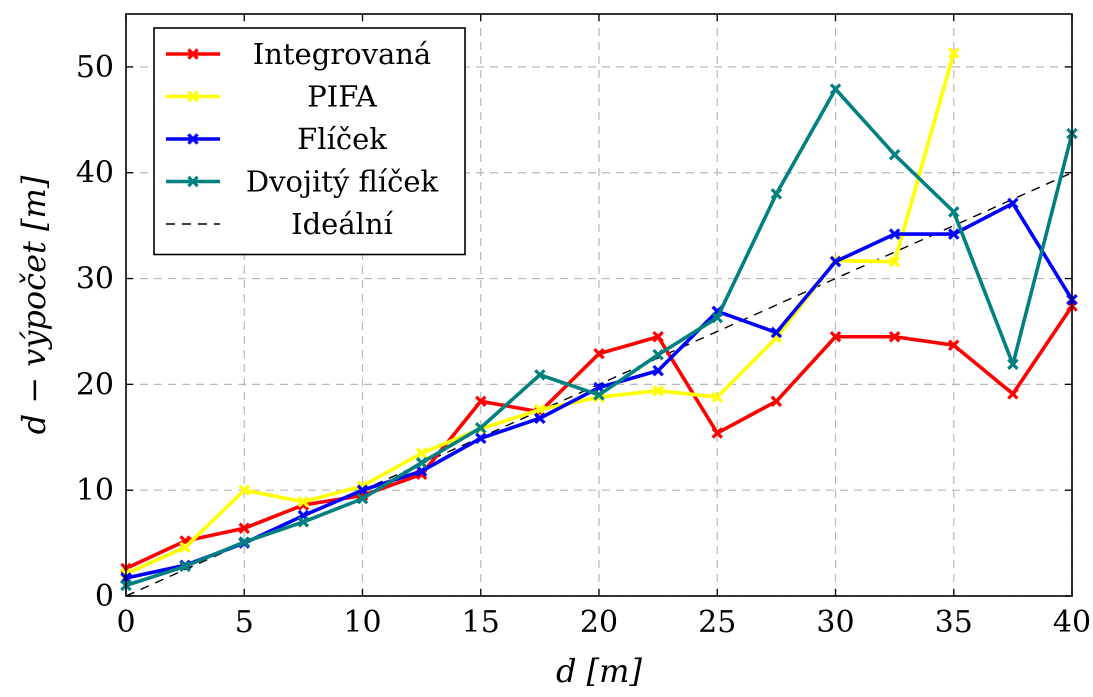 Image resolution: width=1093 pixels, height=697 pixels. Describe the element at coordinates (280, 224) in the screenshot. I see `legend-entry: Ideální` at that location.